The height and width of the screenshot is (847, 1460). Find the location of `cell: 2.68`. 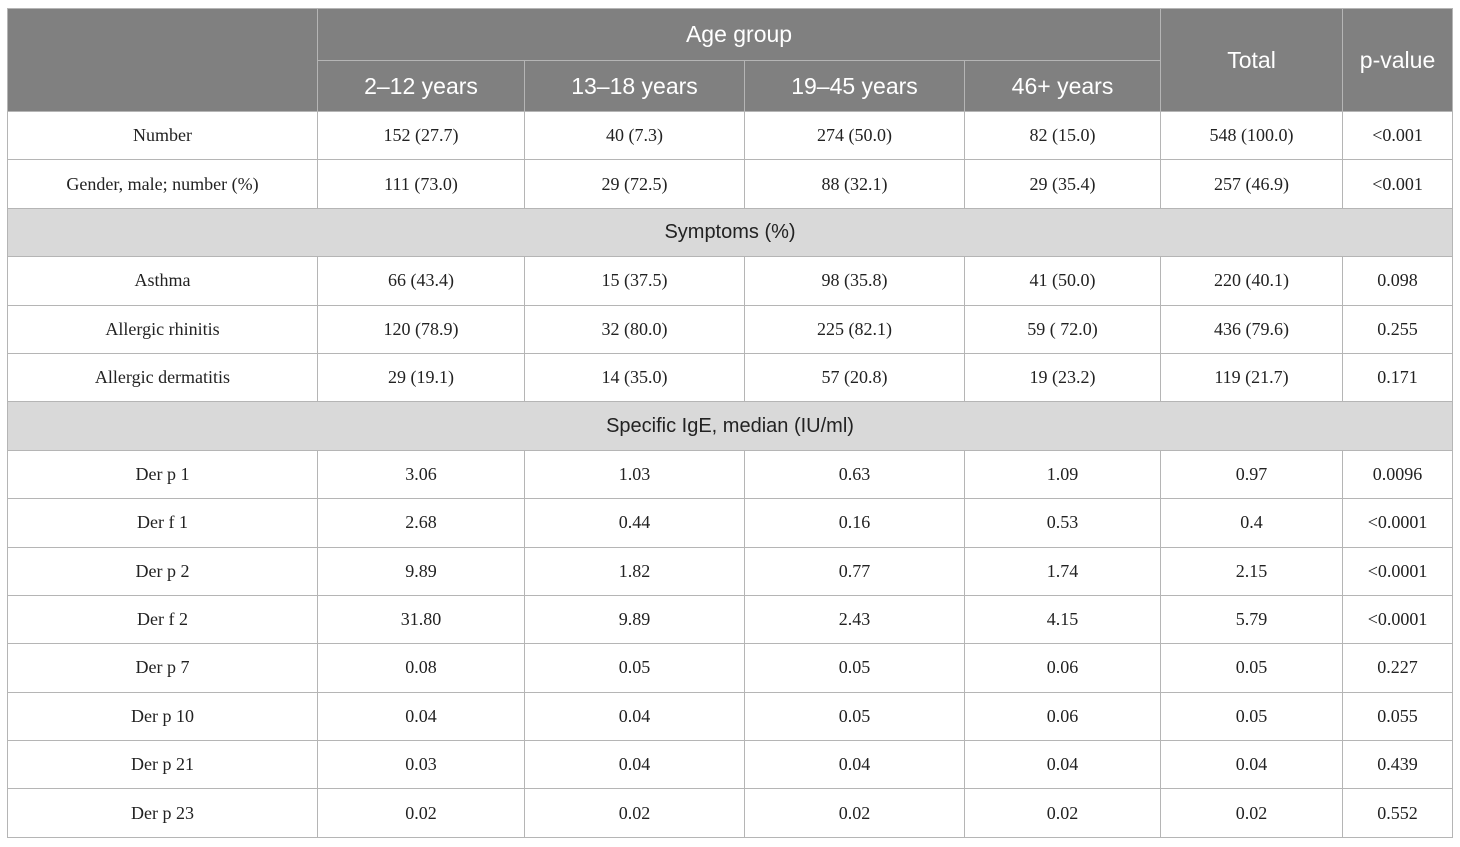

cell: 2.68 is located at coordinates (421, 523).